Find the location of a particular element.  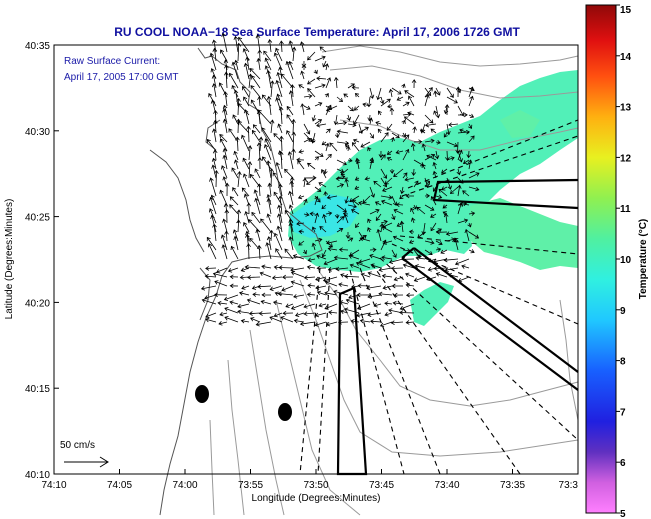

x-axis-label: Longitude (Degrees:Minutes) is located at coordinates (316, 498).